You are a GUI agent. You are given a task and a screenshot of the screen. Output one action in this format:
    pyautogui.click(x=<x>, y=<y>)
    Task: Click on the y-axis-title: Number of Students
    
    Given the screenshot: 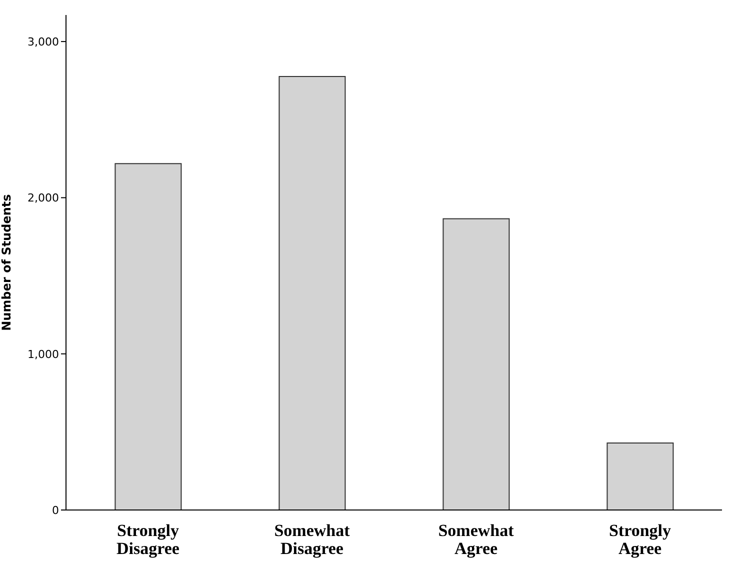 What is the action you would take?
    pyautogui.click(x=7, y=262)
    